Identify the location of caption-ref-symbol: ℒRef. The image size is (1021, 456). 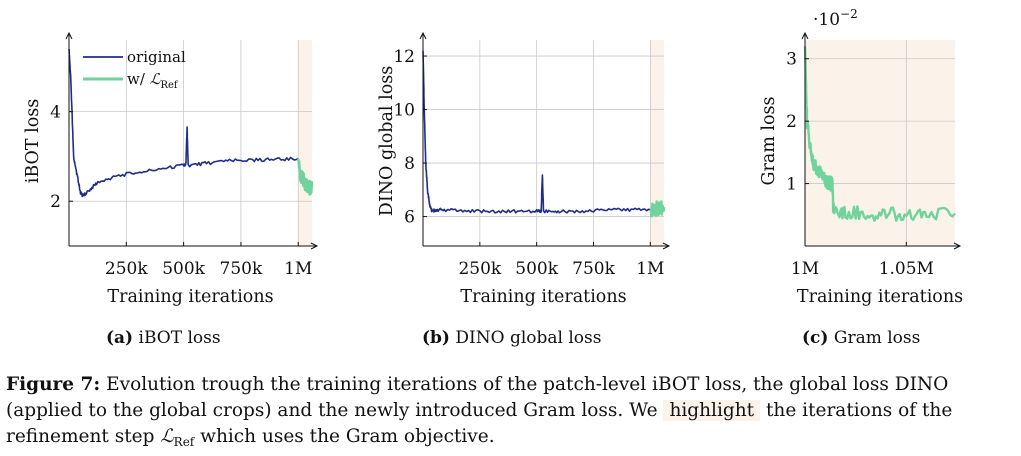
(177, 437).